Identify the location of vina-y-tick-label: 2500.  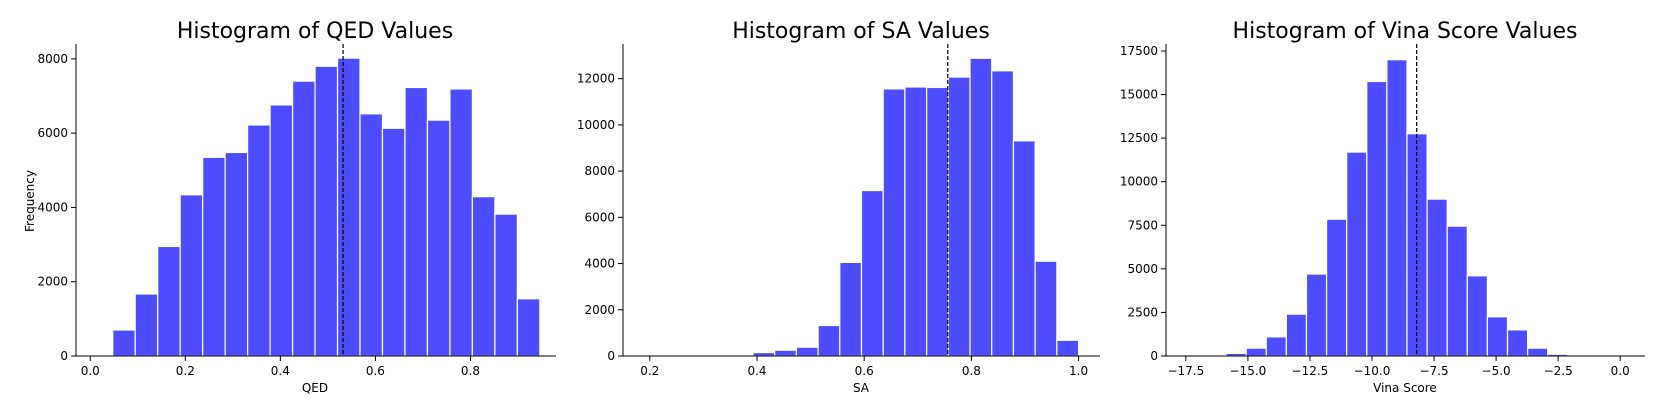
(1142, 312).